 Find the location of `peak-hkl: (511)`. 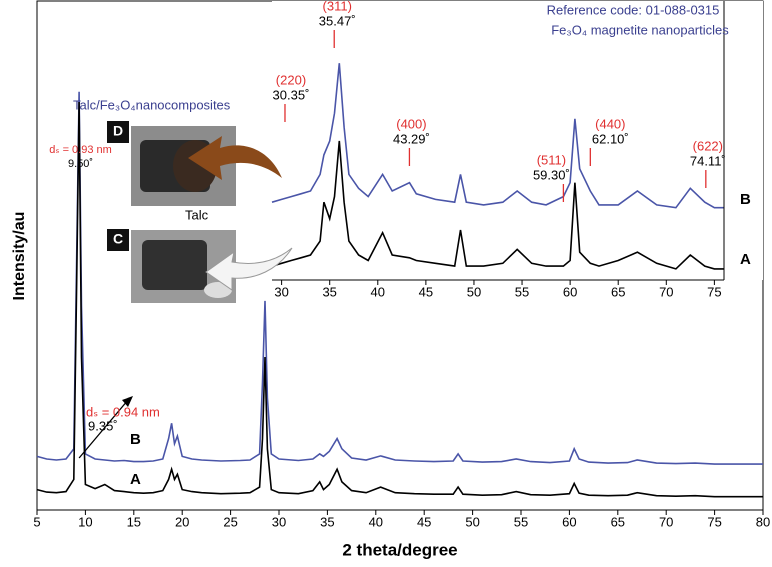

peak-hkl: (511) is located at coordinates (551, 159).